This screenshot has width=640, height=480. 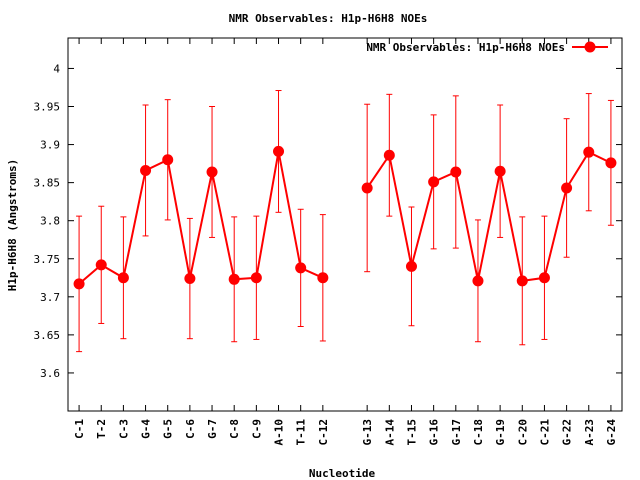 What do you see at coordinates (50, 297) in the screenshot?
I see `y-tick-label: 3.7` at bounding box center [50, 297].